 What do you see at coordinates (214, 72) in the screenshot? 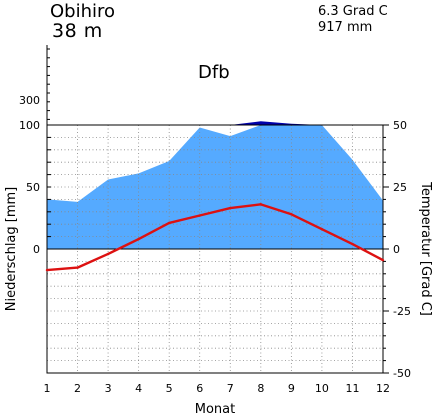
I see `climate-classification: Dfb` at bounding box center [214, 72].